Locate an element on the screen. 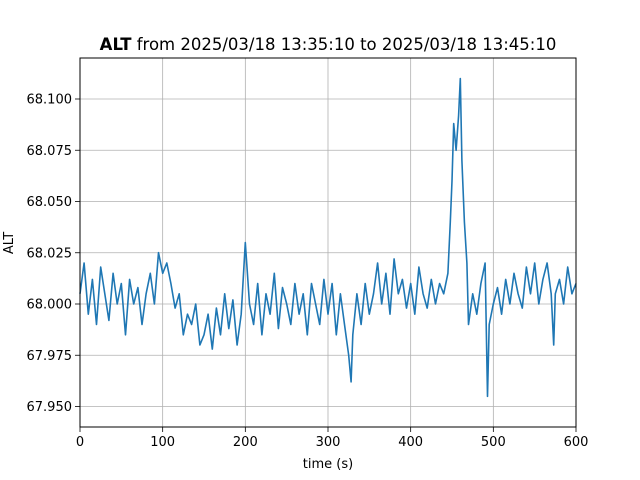 The image size is (640, 480). y-tick-label: 67.975 is located at coordinates (50, 356).